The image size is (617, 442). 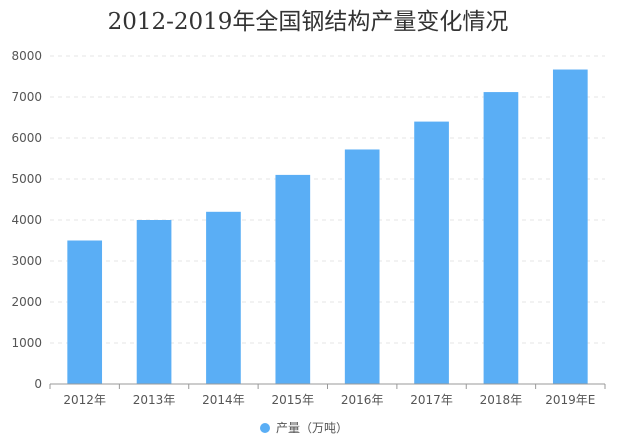 I want to click on x-tick-label: 2012年, so click(x=84, y=400).